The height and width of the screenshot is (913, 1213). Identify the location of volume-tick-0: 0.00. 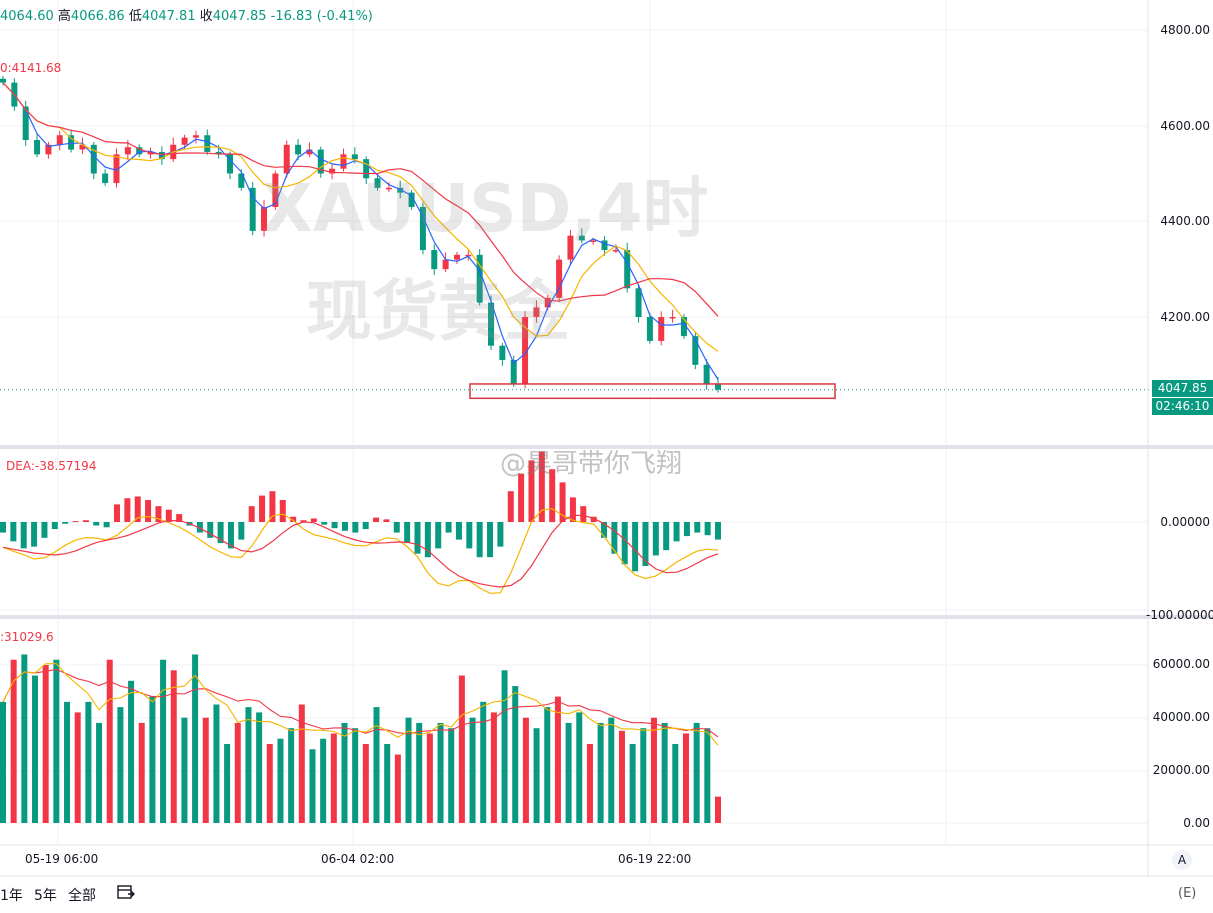
(1196, 823).